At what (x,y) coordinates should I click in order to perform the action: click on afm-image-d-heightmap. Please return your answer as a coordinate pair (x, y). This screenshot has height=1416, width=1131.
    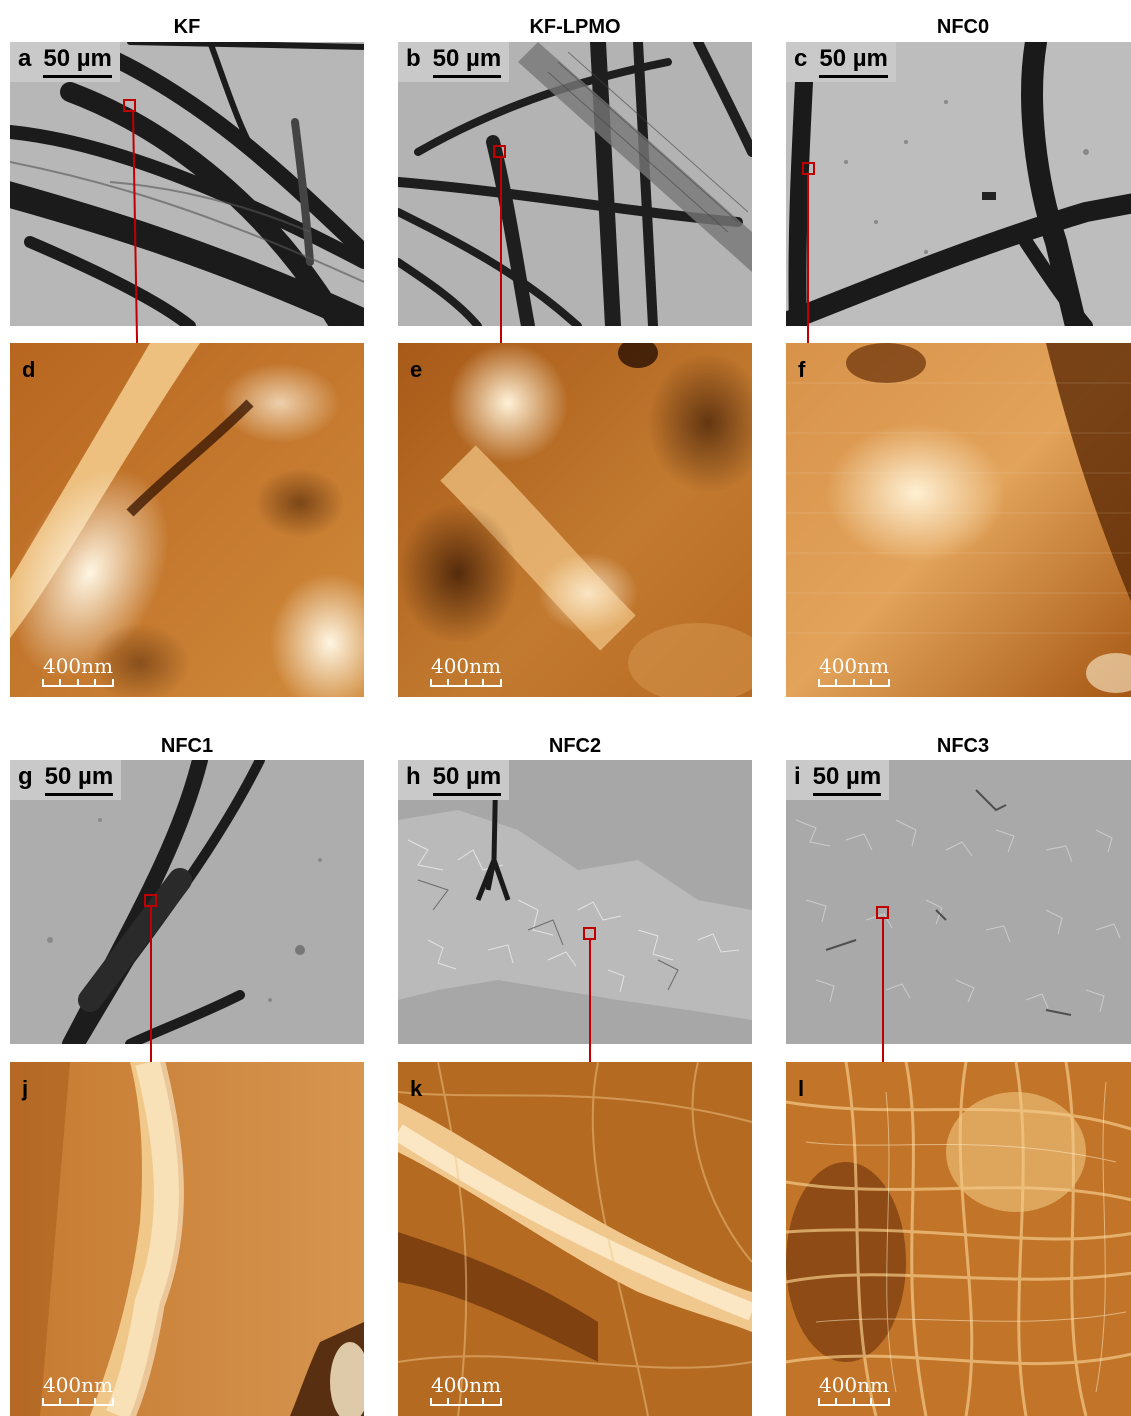
    Looking at the image, I should click on (187, 520).